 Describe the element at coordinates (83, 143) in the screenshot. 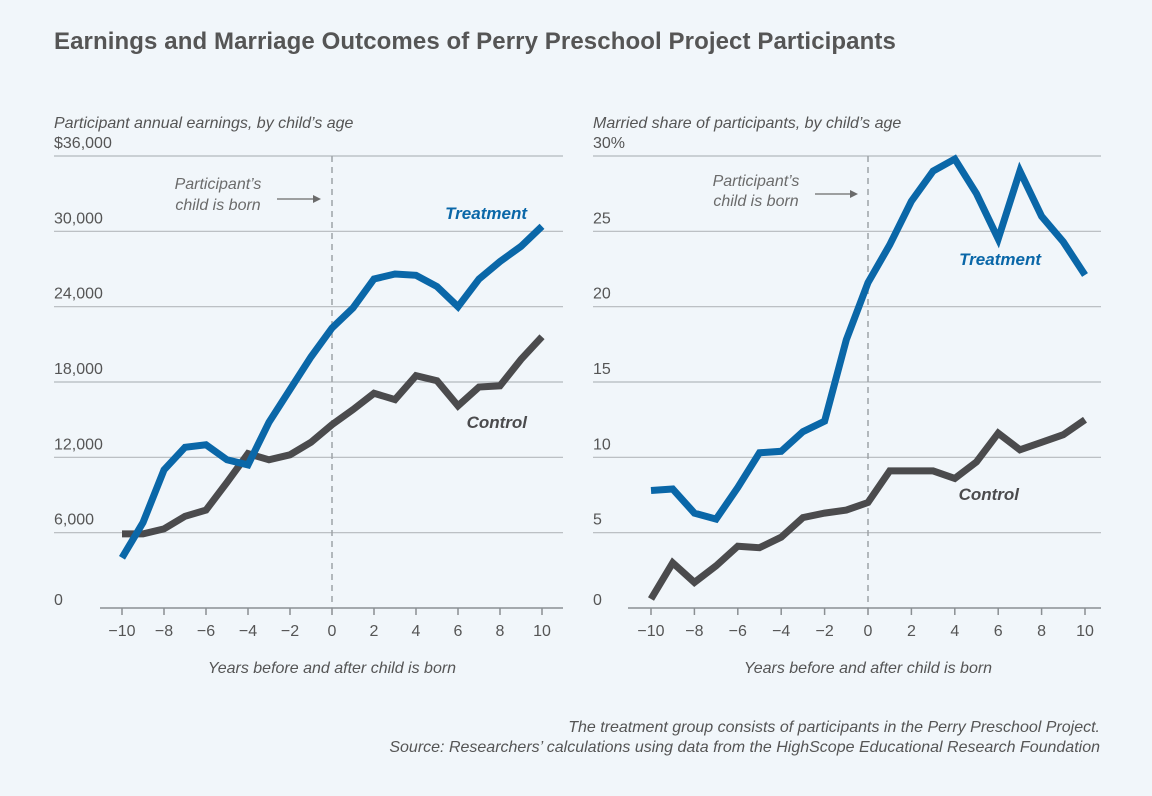

I see `y-tick-label: $36,000` at that location.